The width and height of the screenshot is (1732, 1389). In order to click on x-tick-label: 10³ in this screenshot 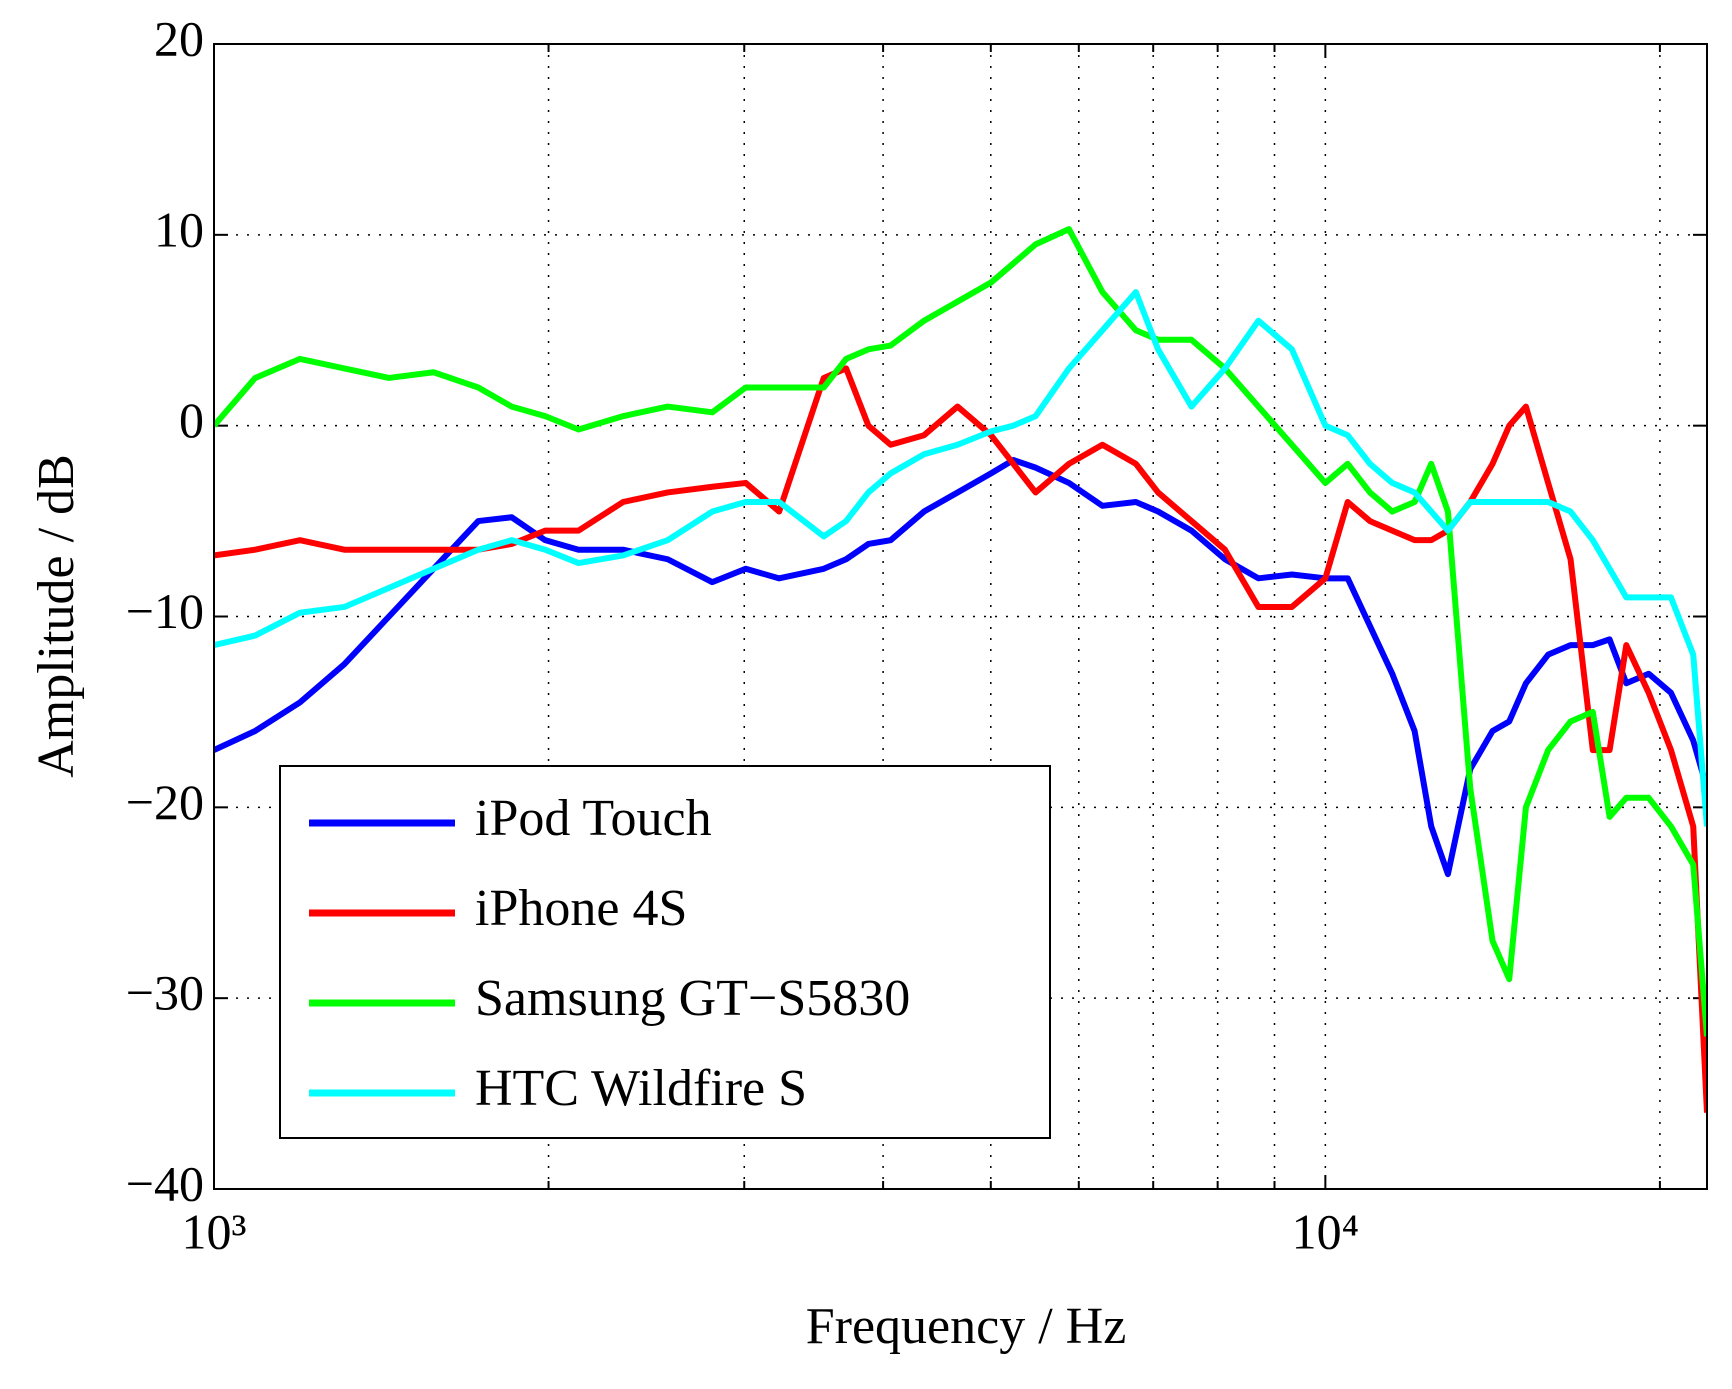, I will do `click(214, 1231)`.